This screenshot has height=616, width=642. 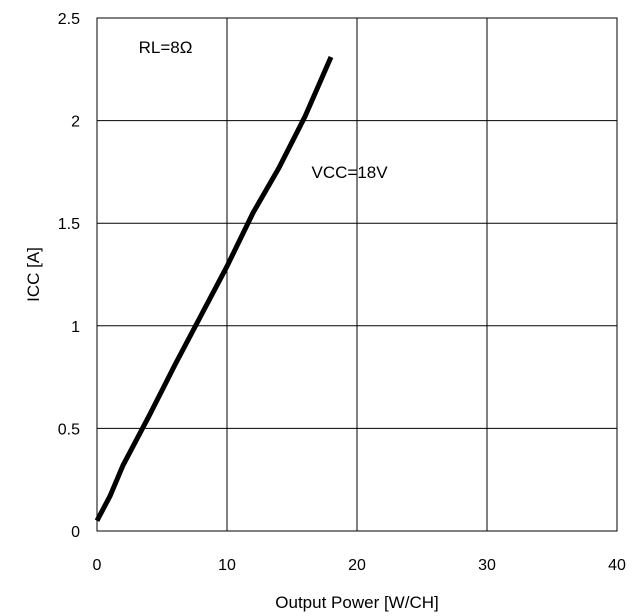 I want to click on x-tick-labels: 0 10 20 30 40, so click(x=359, y=565).